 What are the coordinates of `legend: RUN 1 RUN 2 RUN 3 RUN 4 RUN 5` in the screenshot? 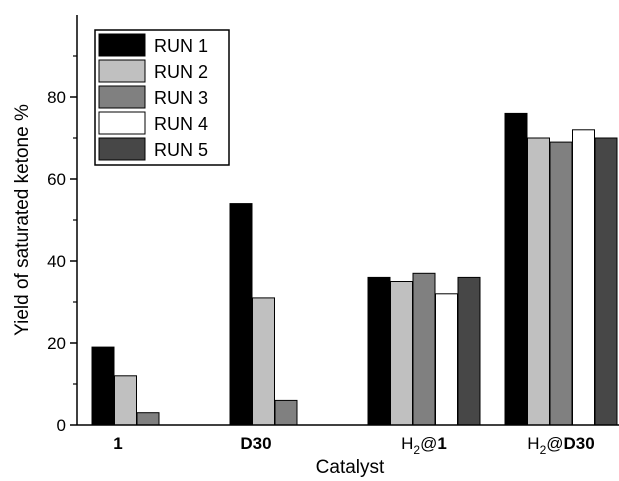 It's located at (162, 97).